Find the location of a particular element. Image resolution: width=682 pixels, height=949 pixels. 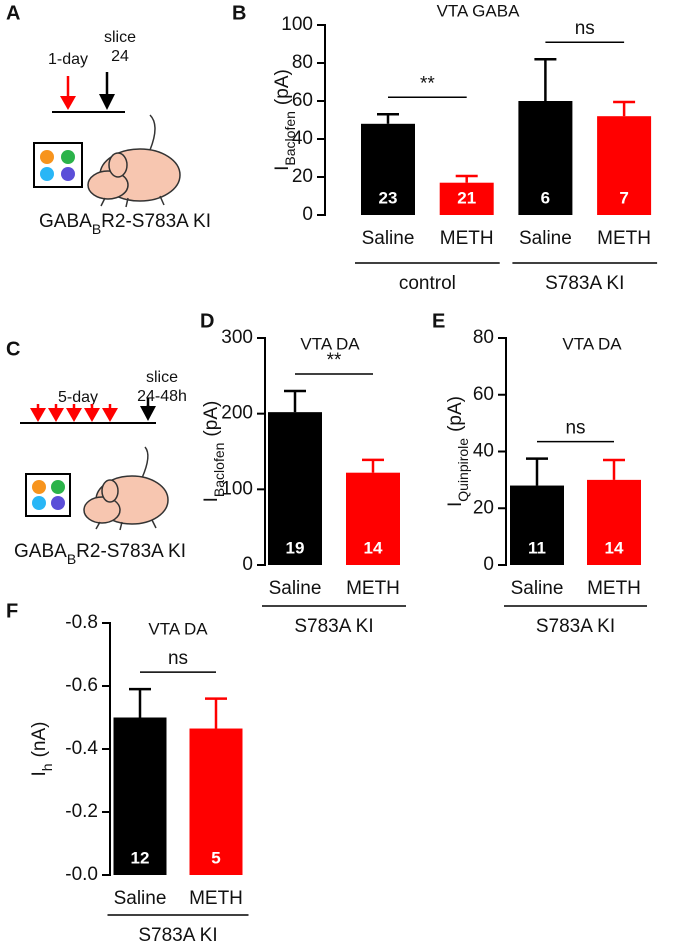

arrows is located at coordinates (74, 413).